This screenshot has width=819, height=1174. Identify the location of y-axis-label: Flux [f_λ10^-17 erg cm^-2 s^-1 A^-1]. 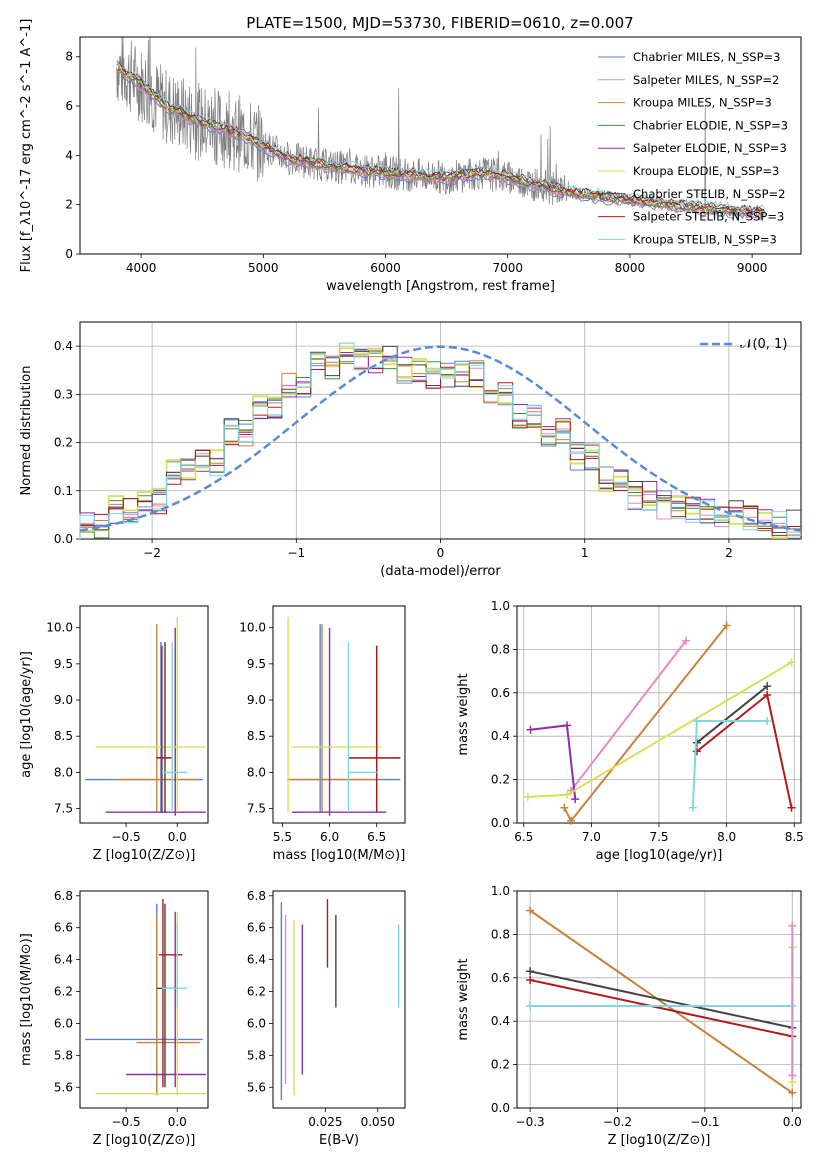
(26, 146).